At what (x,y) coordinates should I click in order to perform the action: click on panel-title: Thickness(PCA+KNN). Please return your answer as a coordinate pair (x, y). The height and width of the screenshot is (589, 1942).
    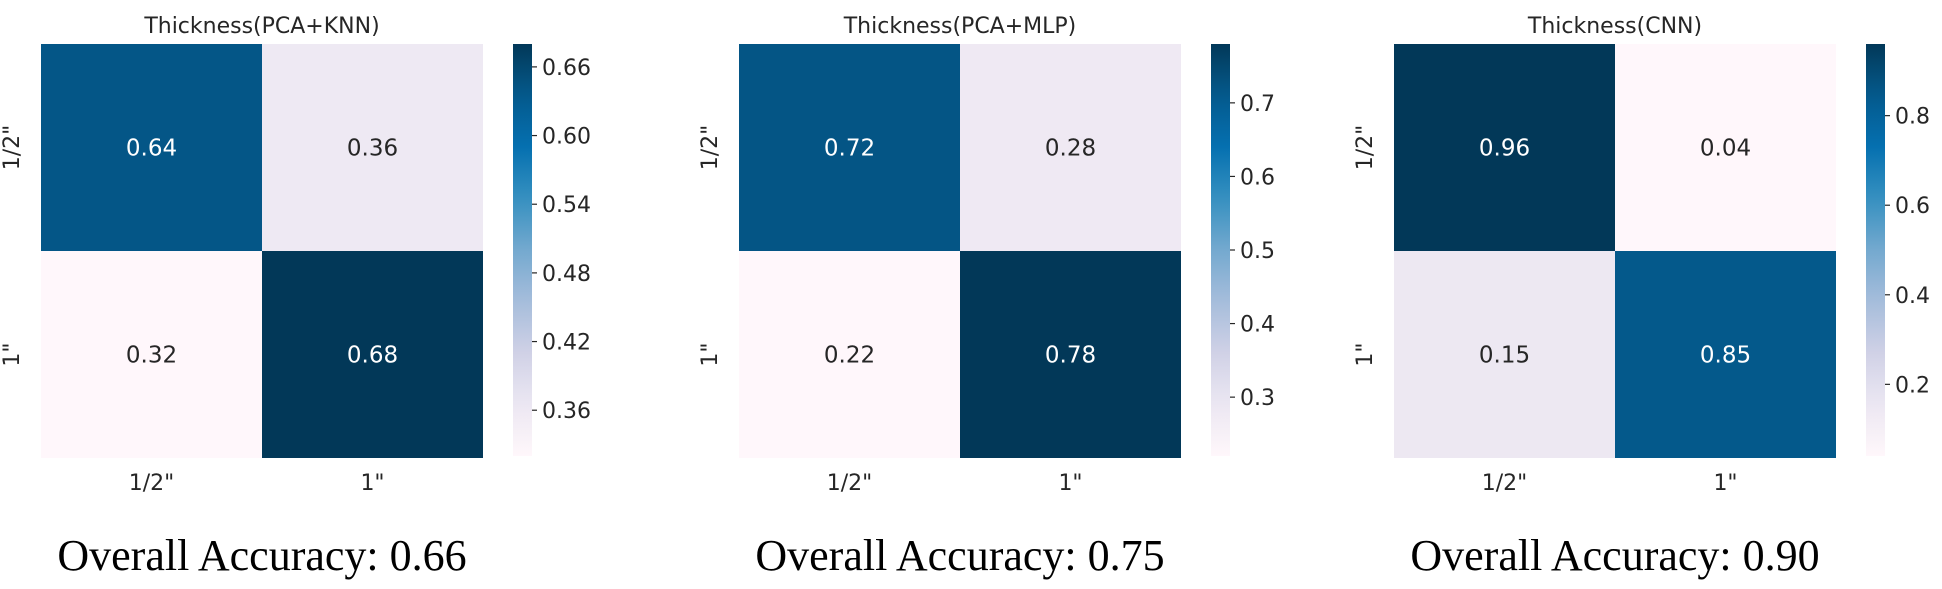
    Looking at the image, I should click on (261, 26).